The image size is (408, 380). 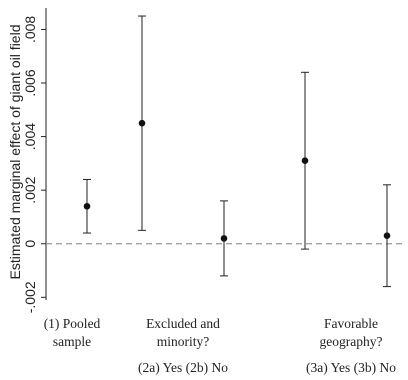 I want to click on group-label: sample, so click(x=72, y=341).